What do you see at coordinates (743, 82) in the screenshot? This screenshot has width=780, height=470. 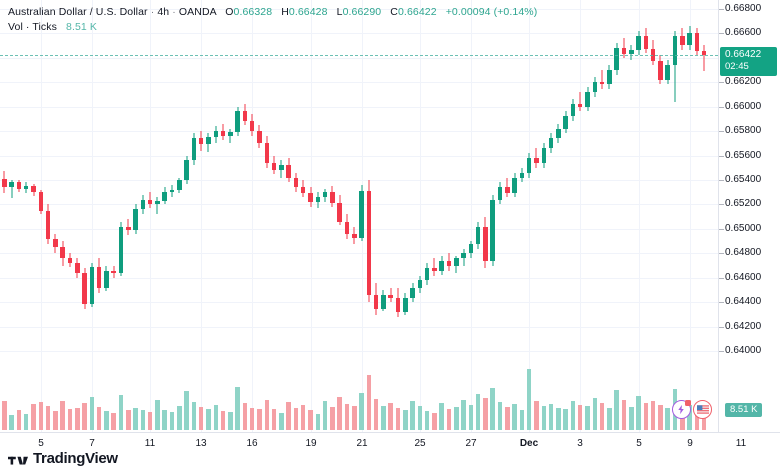 I see `price-axis-label: 0.66200` at bounding box center [743, 82].